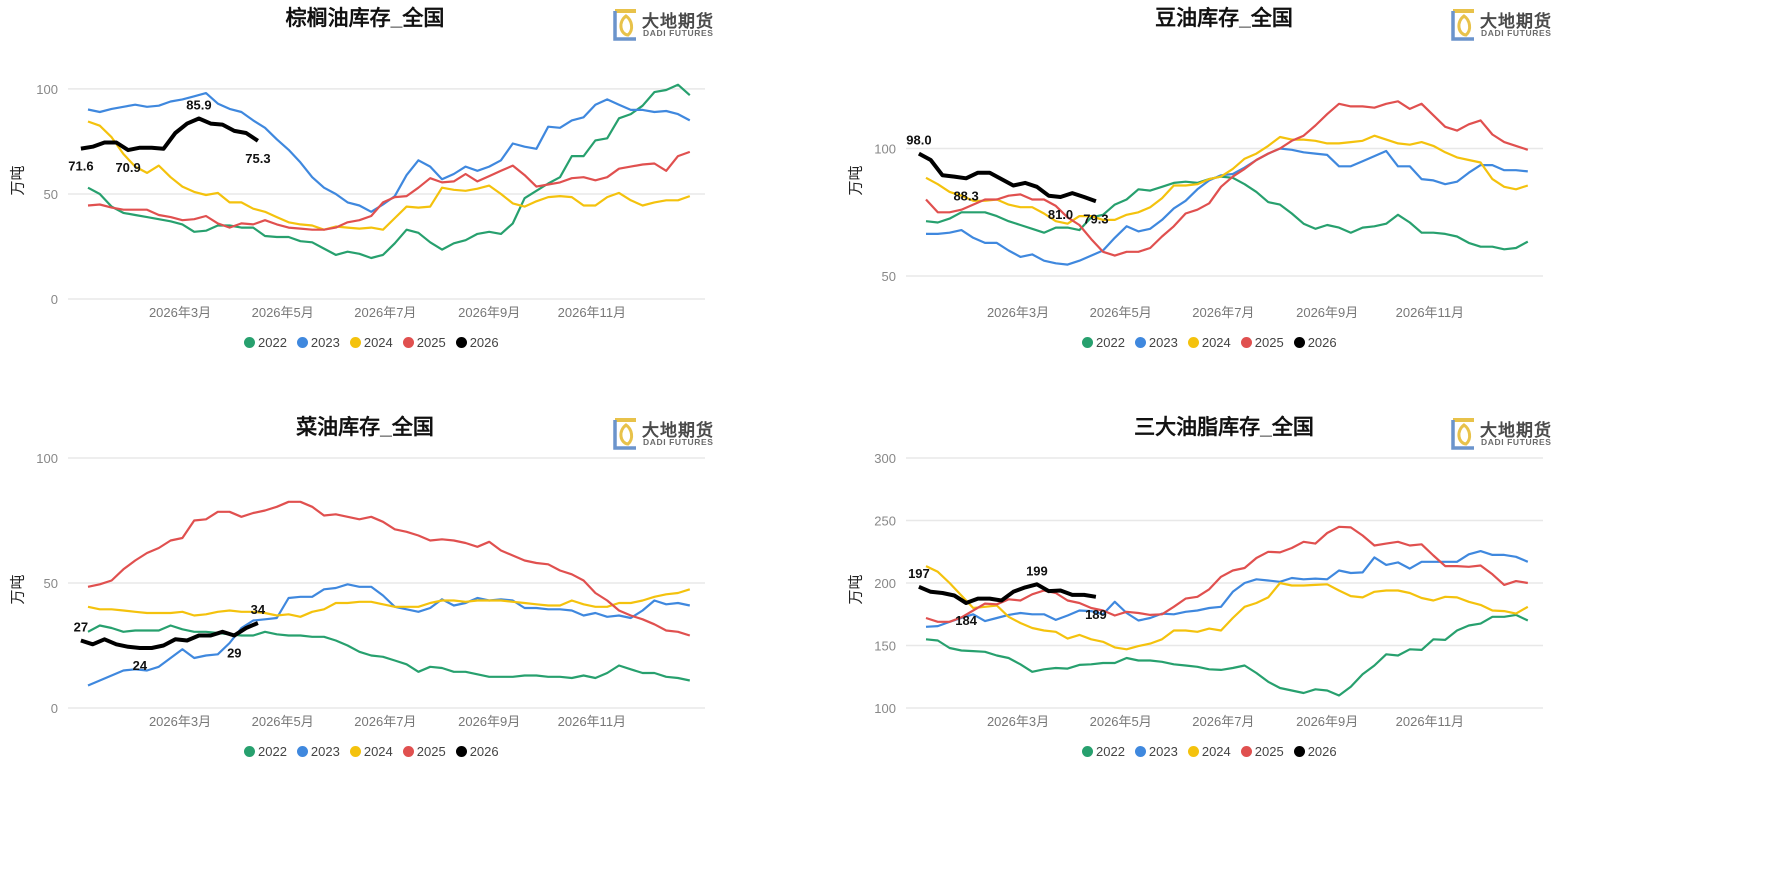 The width and height of the screenshot is (1781, 880). I want to click on data-label: 71.6, so click(80, 166).